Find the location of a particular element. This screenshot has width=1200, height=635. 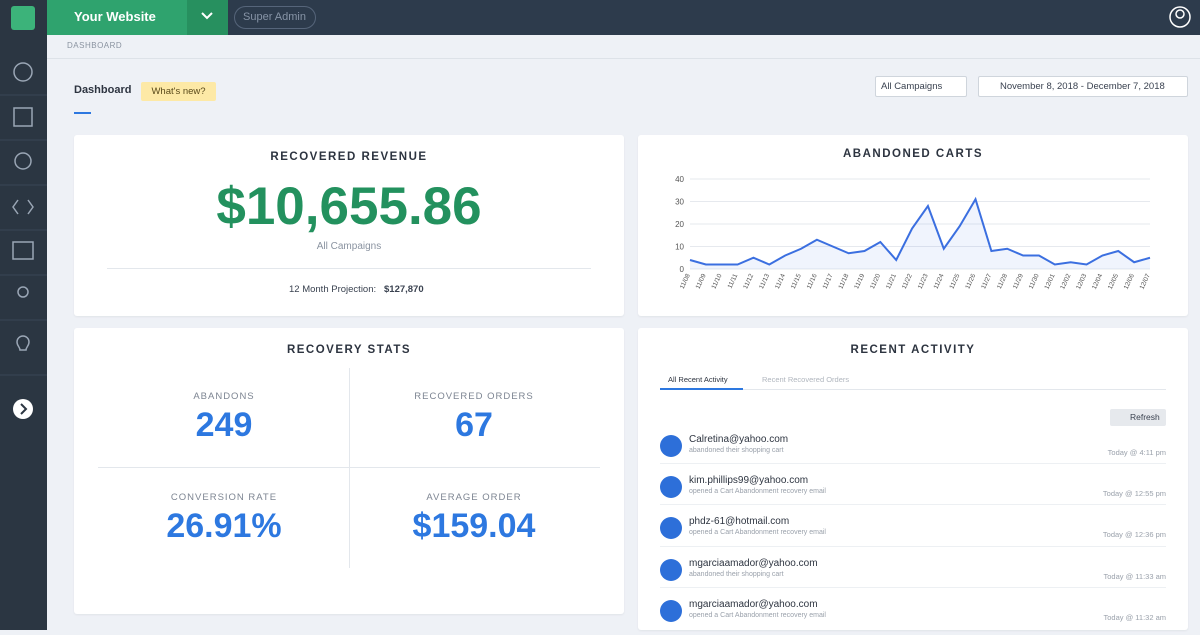

stat-label: ABANDONS is located at coordinates (224, 396).